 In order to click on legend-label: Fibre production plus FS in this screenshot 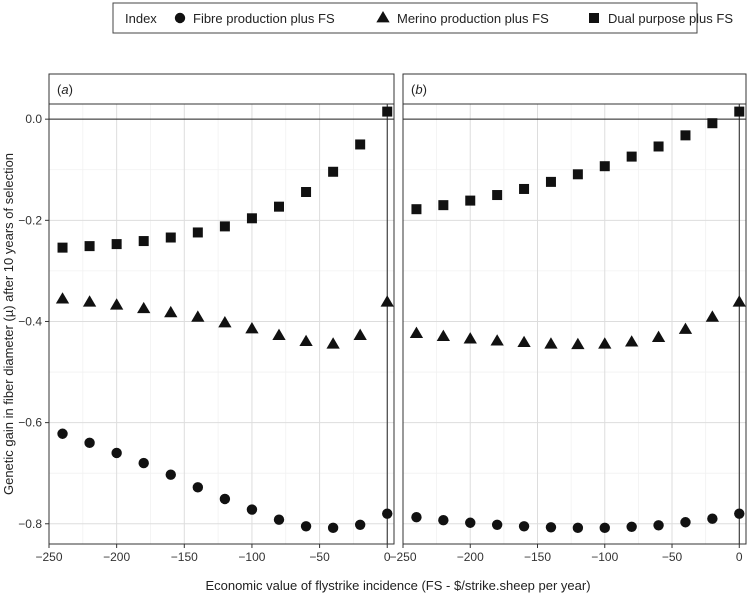, I will do `click(264, 18)`.